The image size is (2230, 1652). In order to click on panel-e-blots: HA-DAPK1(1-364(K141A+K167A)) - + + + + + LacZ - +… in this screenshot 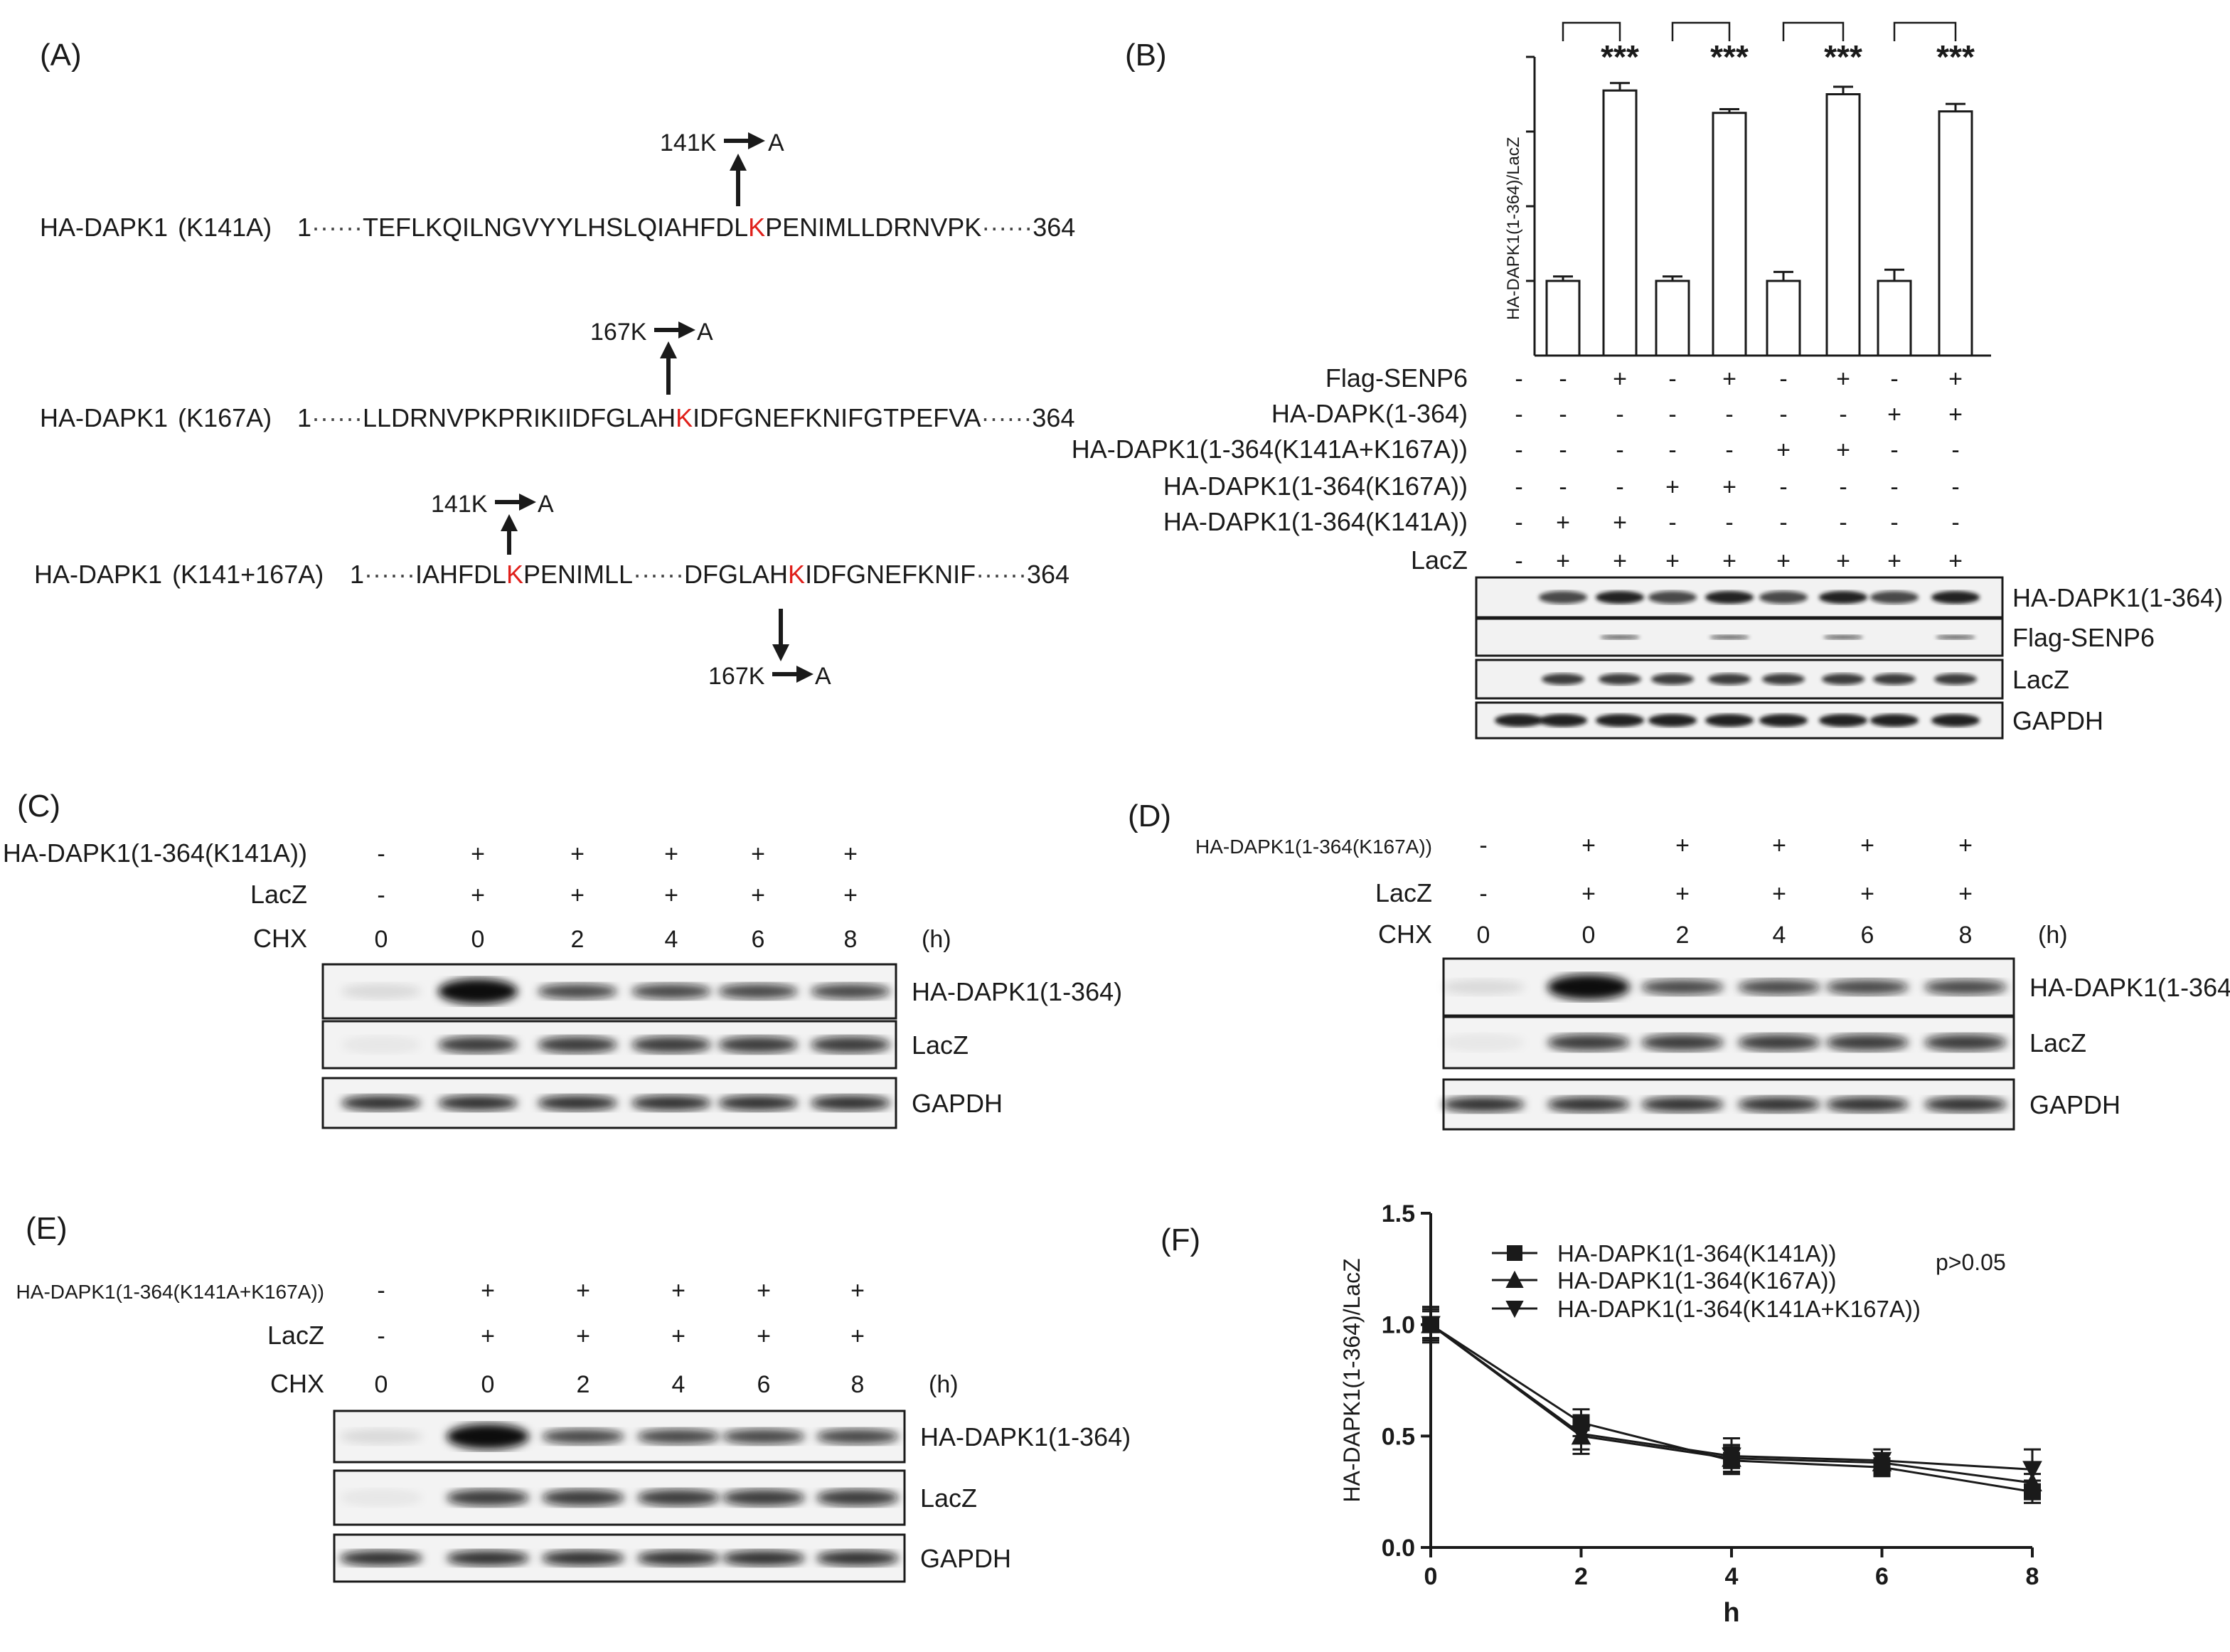, I will do `click(573, 1430)`.